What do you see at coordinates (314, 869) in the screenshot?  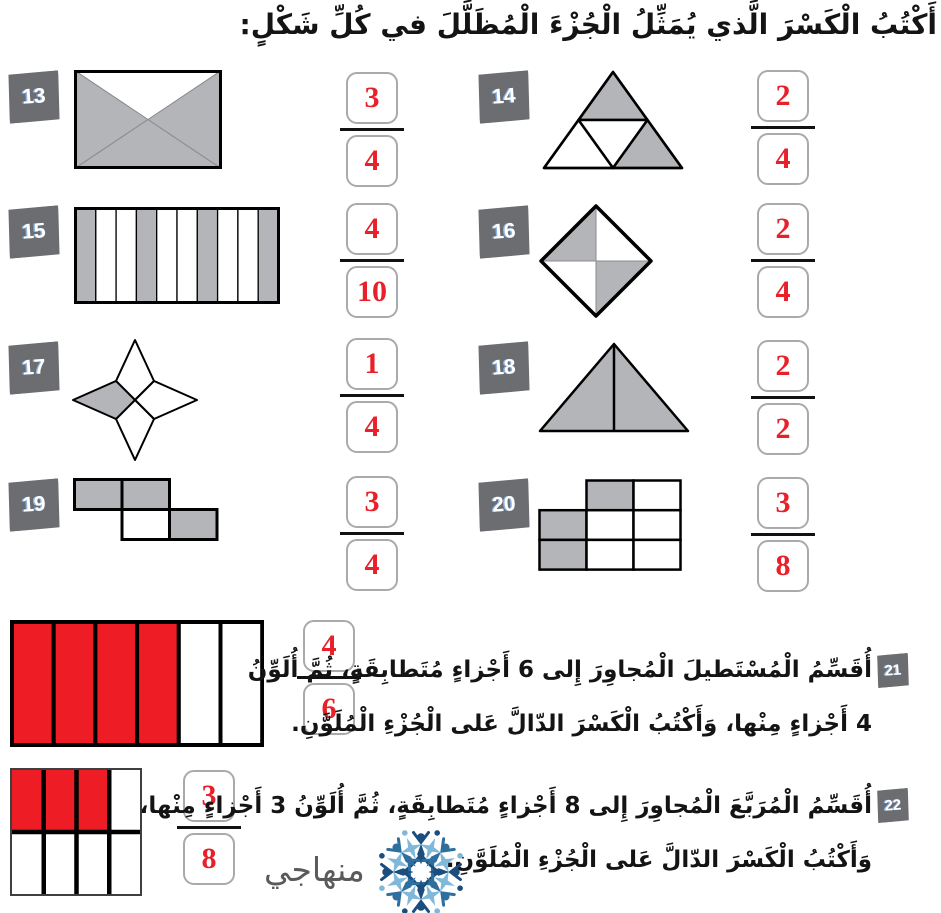 I see `logo-wordmark: منهاجي` at bounding box center [314, 869].